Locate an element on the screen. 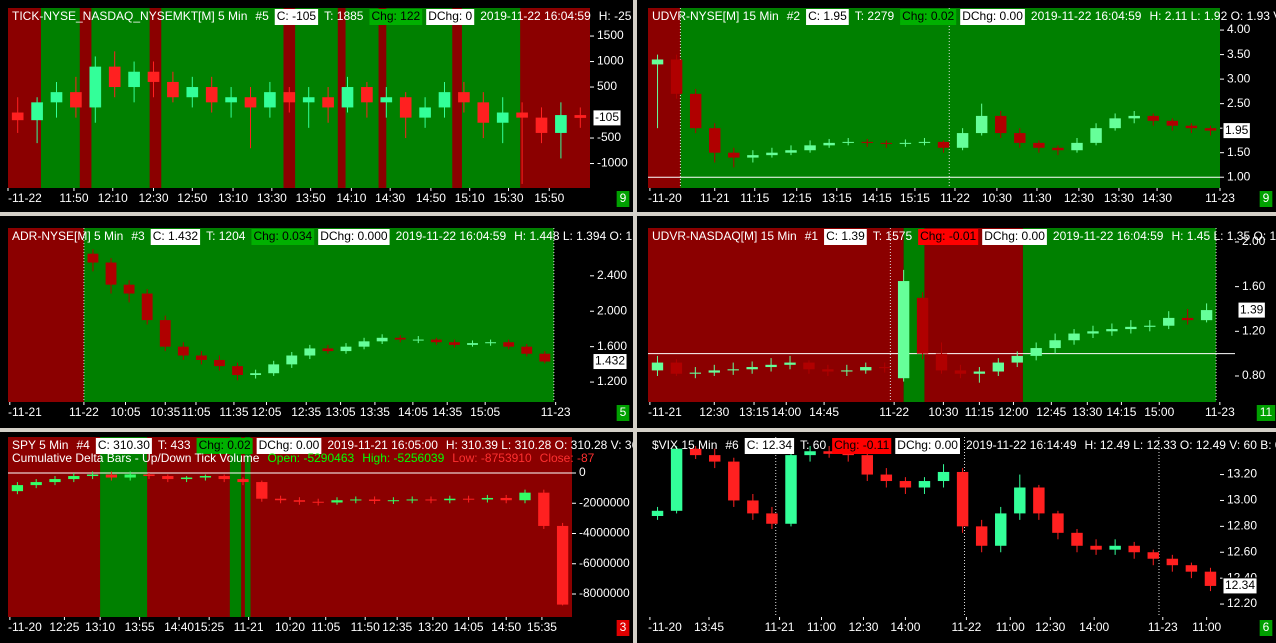  header-text: DChg: 0.00 is located at coordinates (992, 16).